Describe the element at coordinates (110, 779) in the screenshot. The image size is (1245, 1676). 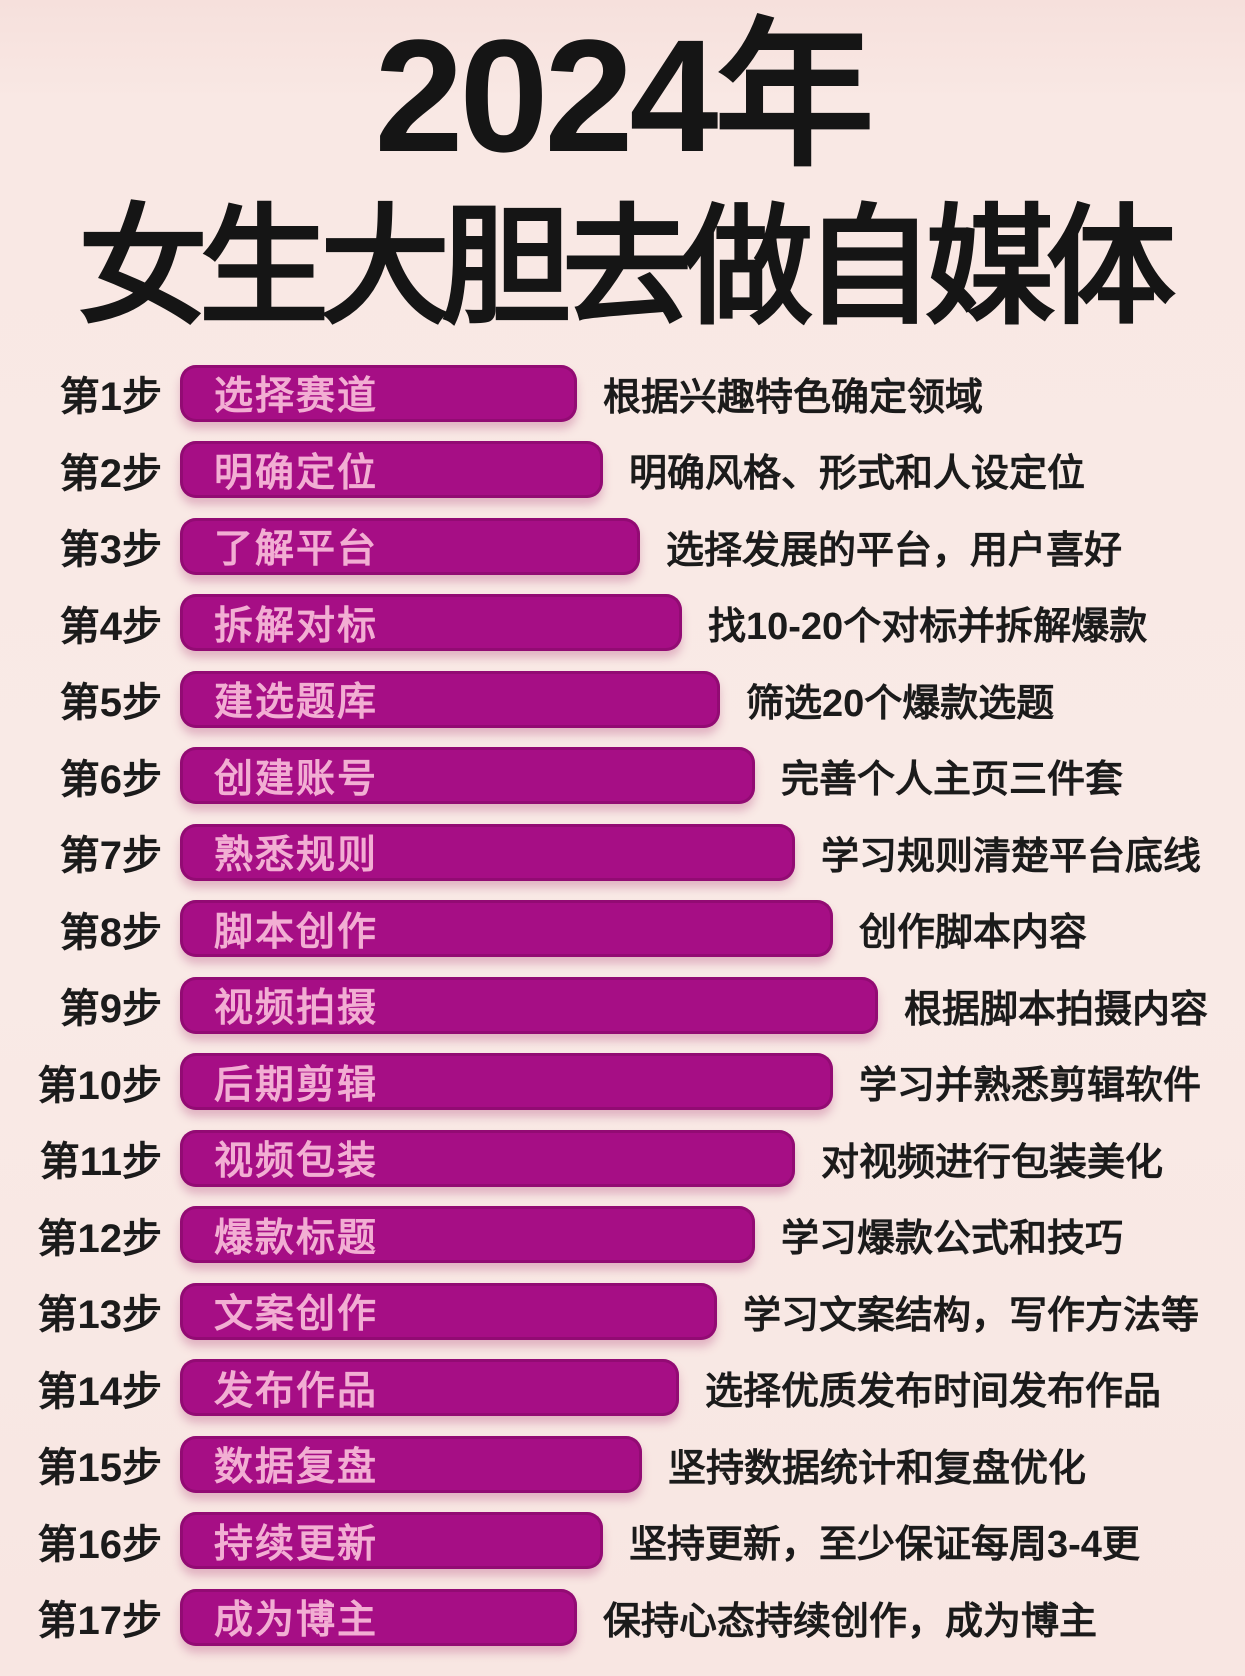
I see `step-number-label: 第6步` at that location.